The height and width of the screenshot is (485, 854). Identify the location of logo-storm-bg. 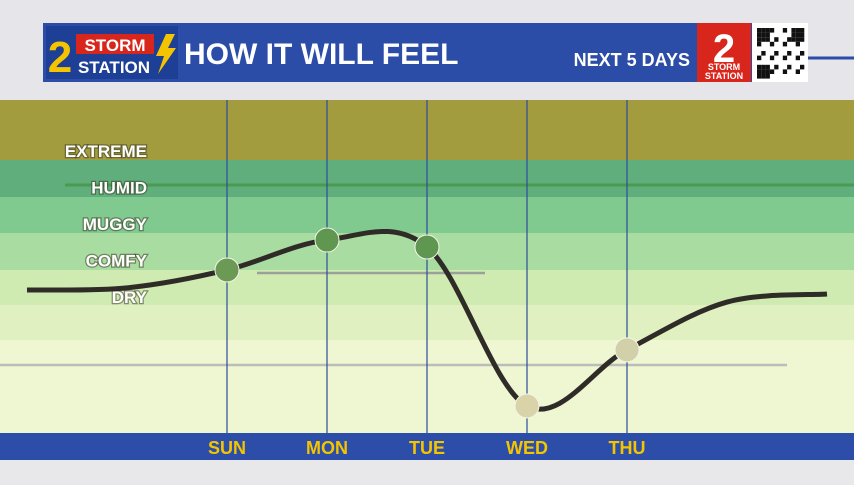
(115, 44).